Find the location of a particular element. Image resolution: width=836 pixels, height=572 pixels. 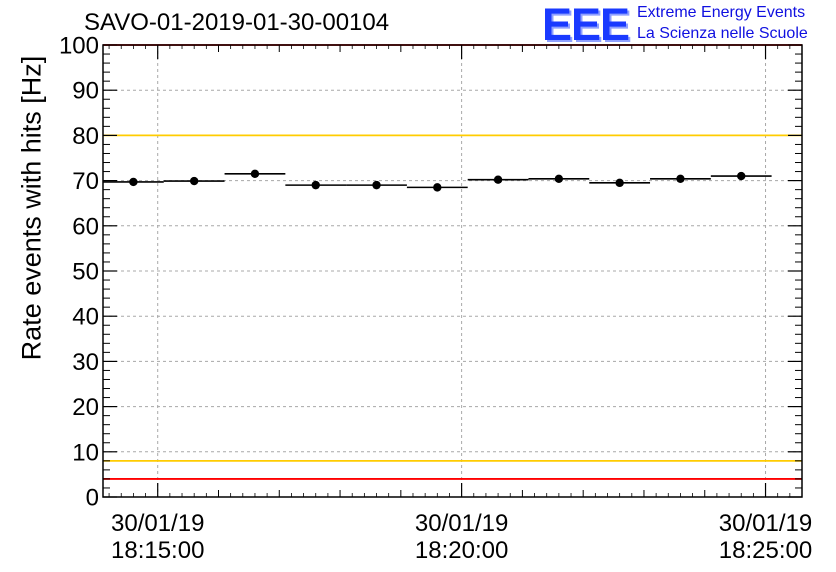

y-tick-label: 20 is located at coordinates (85, 407).